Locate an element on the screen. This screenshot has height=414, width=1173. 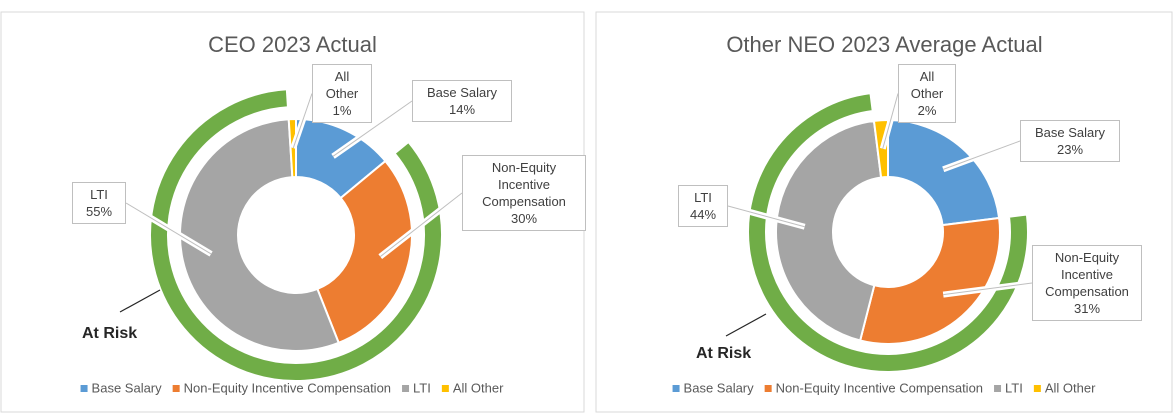
label-value: 1% is located at coordinates (342, 110).